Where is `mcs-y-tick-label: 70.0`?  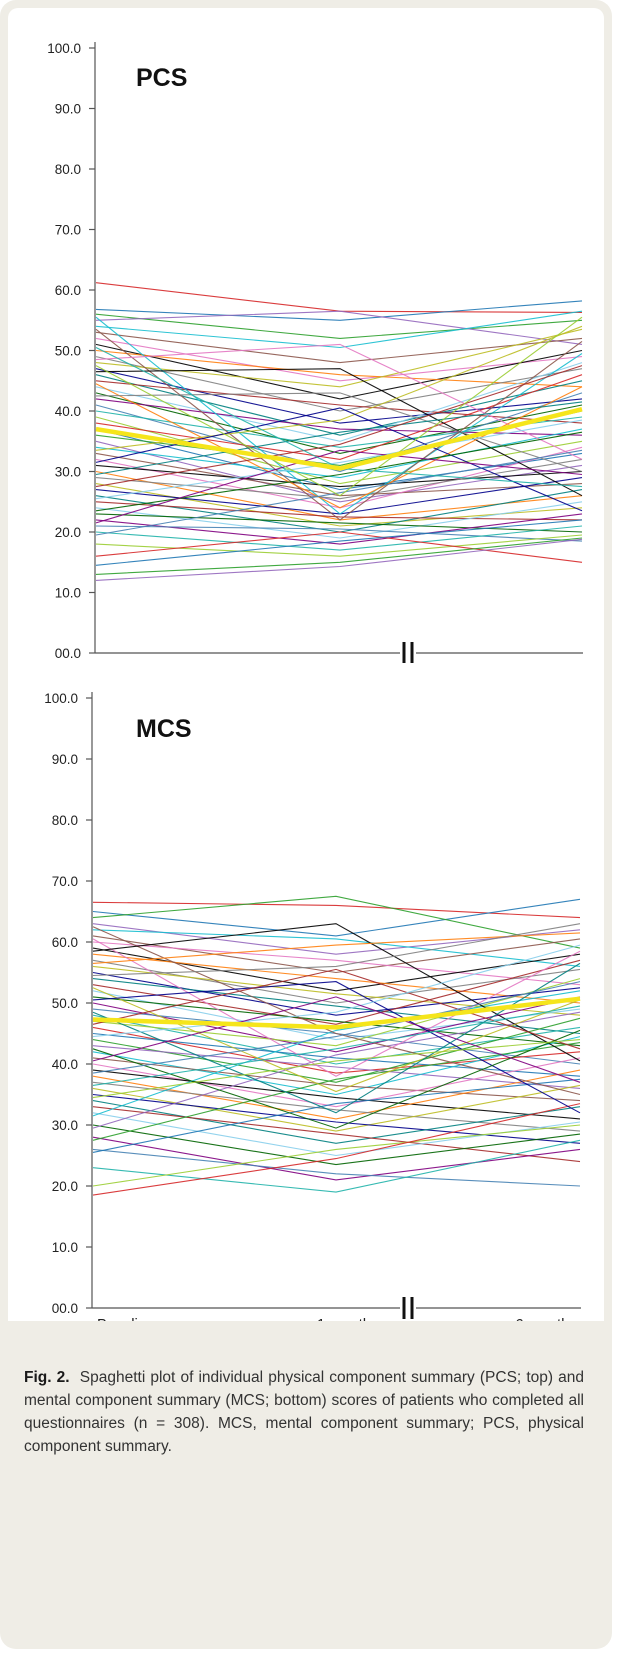 mcs-y-tick-label: 70.0 is located at coordinates (65, 881).